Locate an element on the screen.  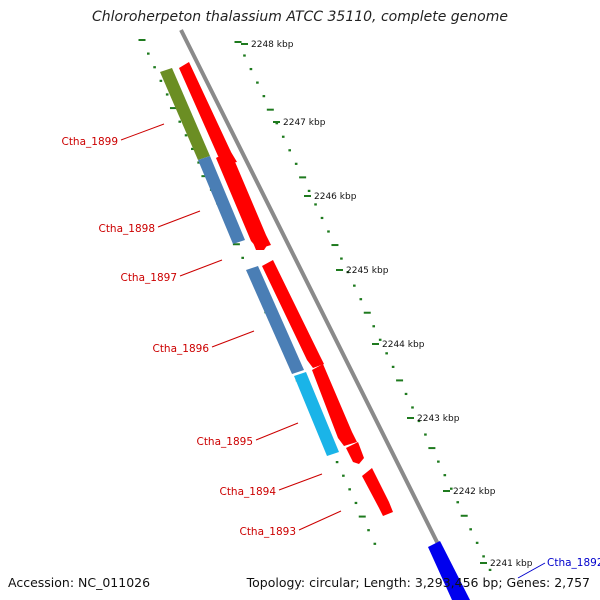
gene-label: Ctha_1892 is located at coordinates (573, 563).